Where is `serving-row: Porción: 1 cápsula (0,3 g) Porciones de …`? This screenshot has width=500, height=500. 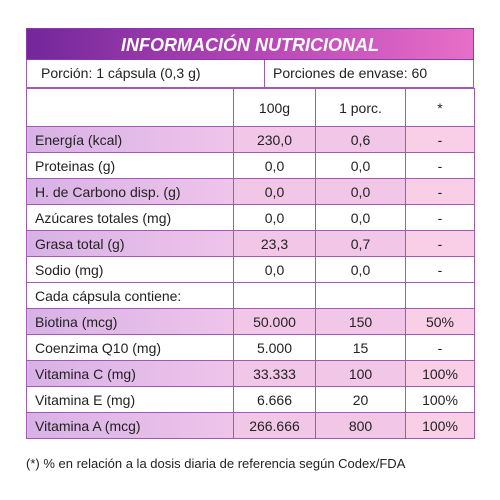 serving-row: Porción: 1 cápsula (0,3 g) Porciones de … is located at coordinates (250, 74).